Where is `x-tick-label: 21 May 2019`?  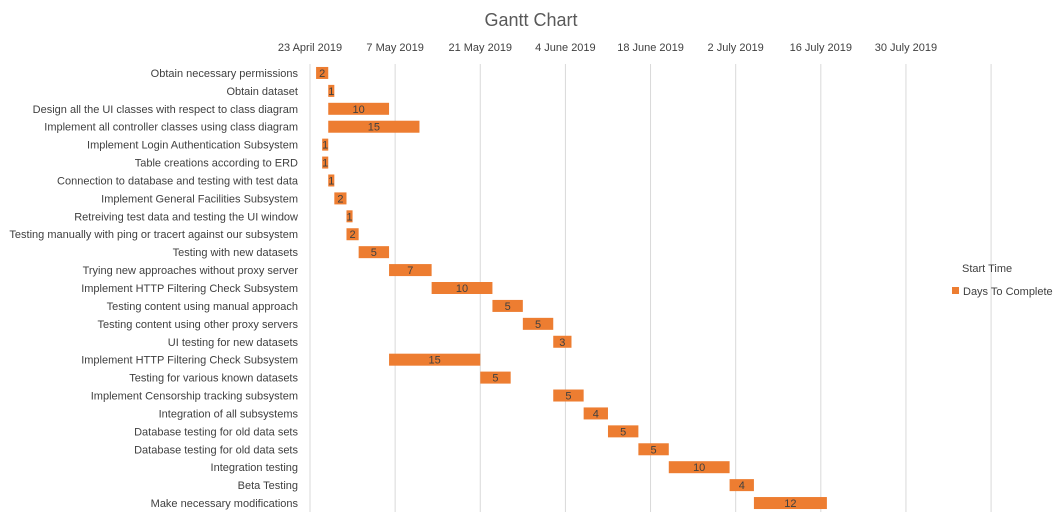
x-tick-label: 21 May 2019 is located at coordinates (480, 48).